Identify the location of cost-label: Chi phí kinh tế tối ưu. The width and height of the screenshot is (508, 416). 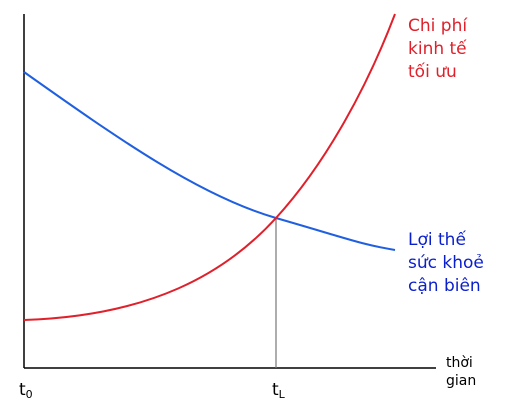
(438, 49).